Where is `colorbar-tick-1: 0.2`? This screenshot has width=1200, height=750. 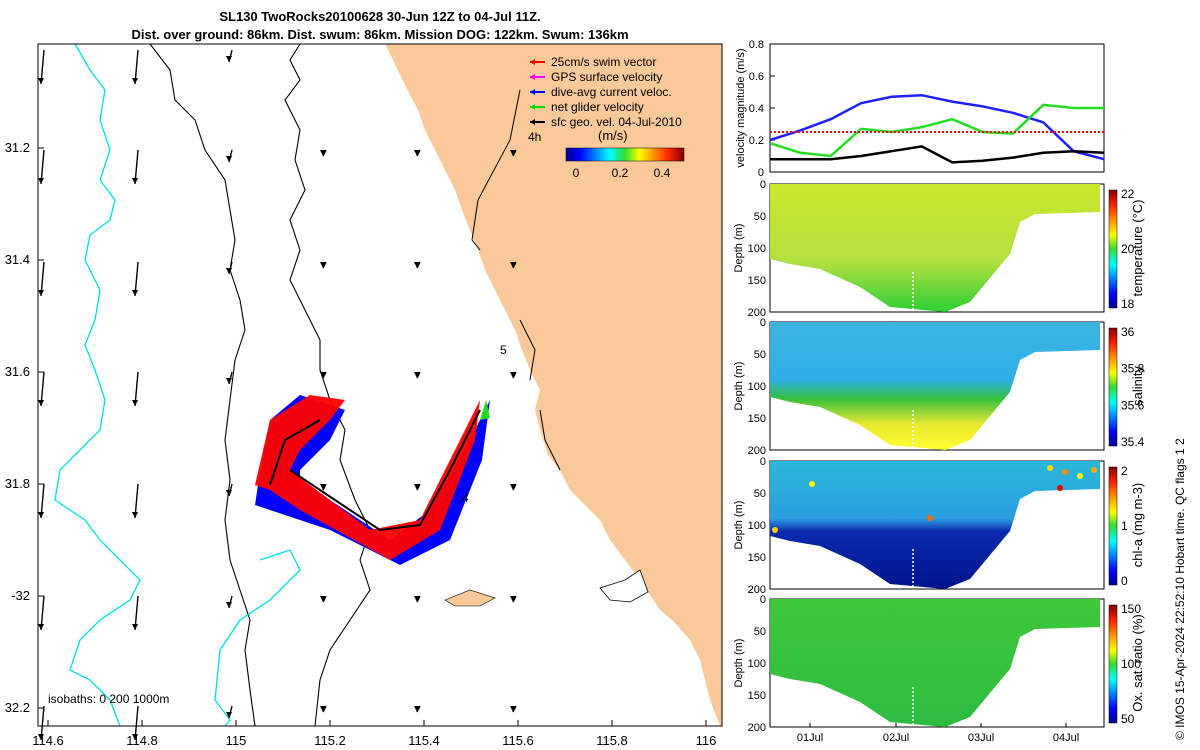
colorbar-tick-1: 0.2 is located at coordinates (620, 173).